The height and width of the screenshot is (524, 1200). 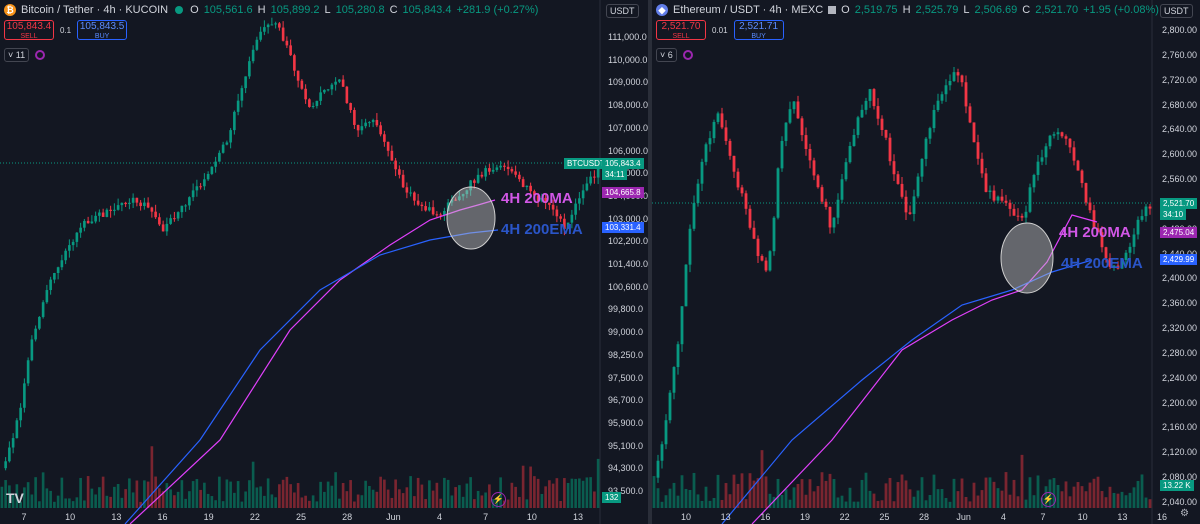 What do you see at coordinates (1184, 513) in the screenshot?
I see `settings-icon: ⚙` at bounding box center [1184, 513].